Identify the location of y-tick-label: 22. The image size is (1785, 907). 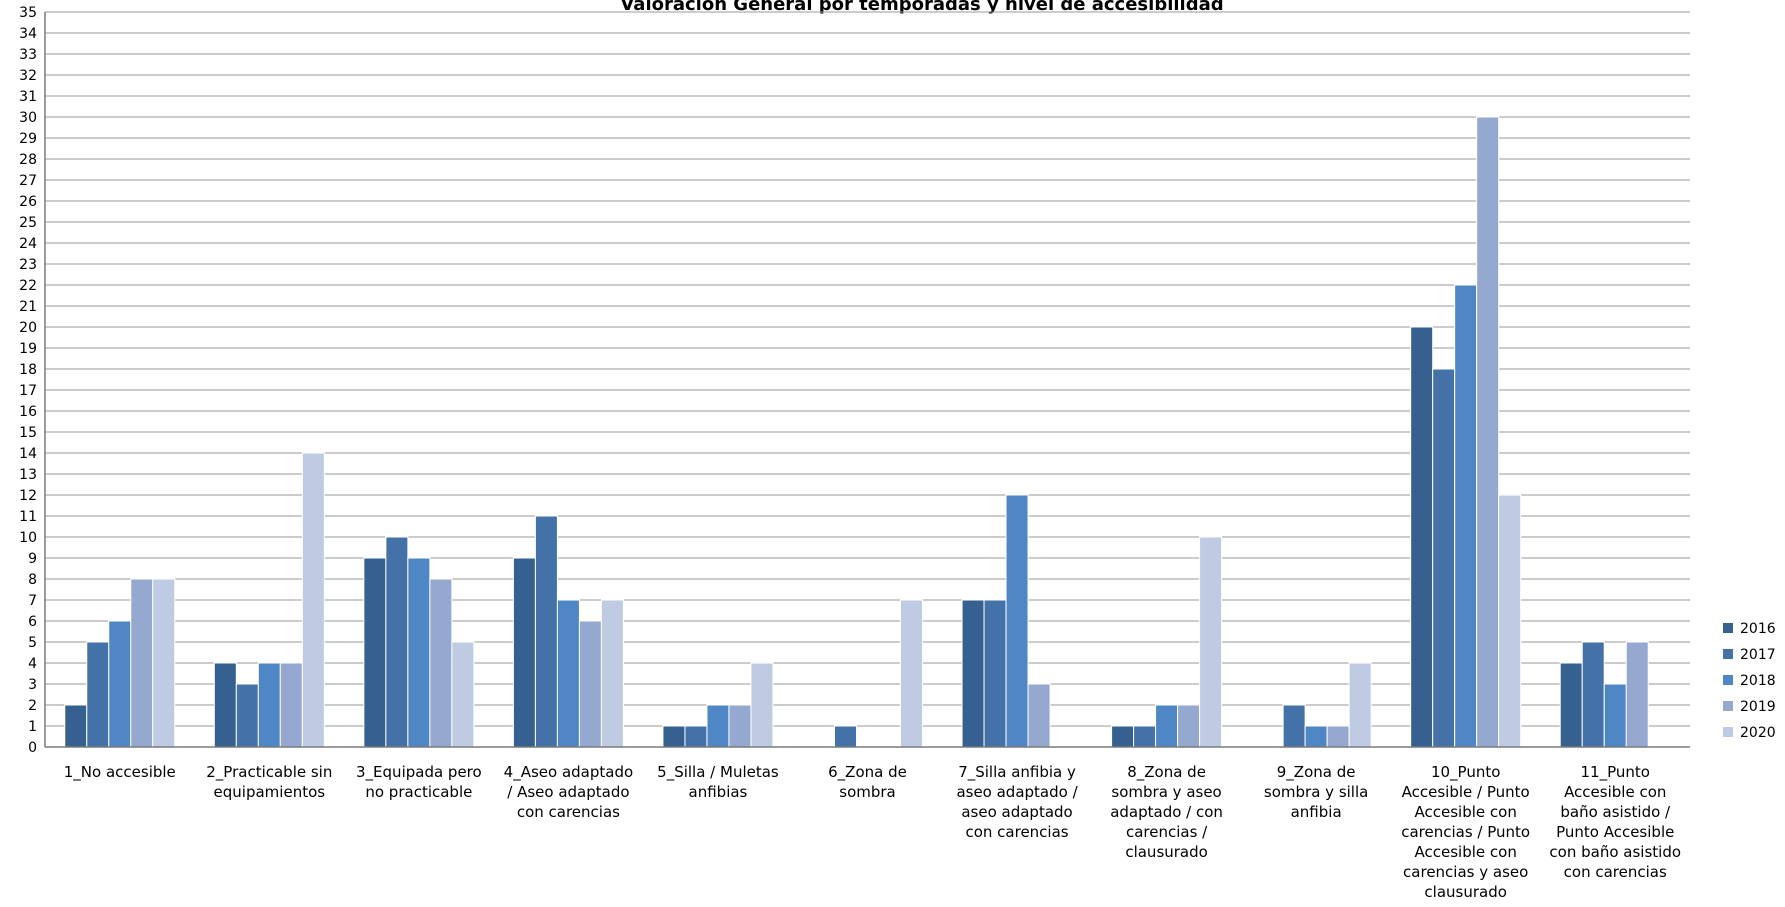
(28, 286).